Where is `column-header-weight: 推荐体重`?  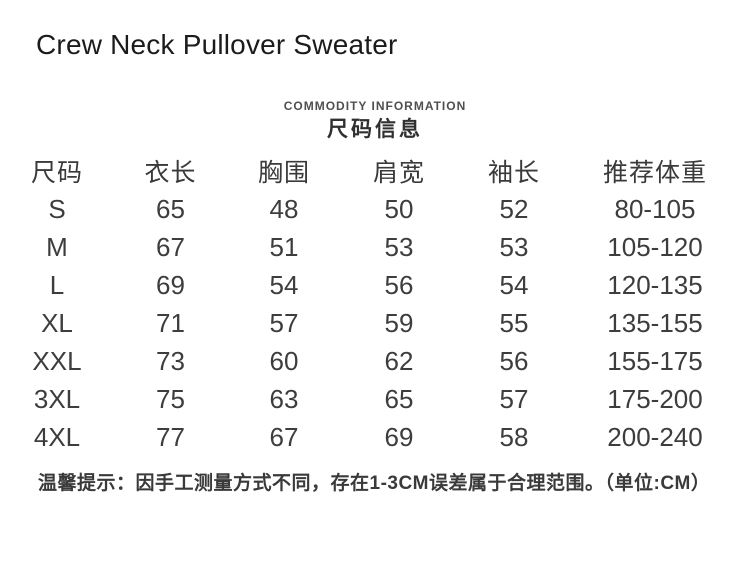 column-header-weight: 推荐体重 is located at coordinates (654, 172).